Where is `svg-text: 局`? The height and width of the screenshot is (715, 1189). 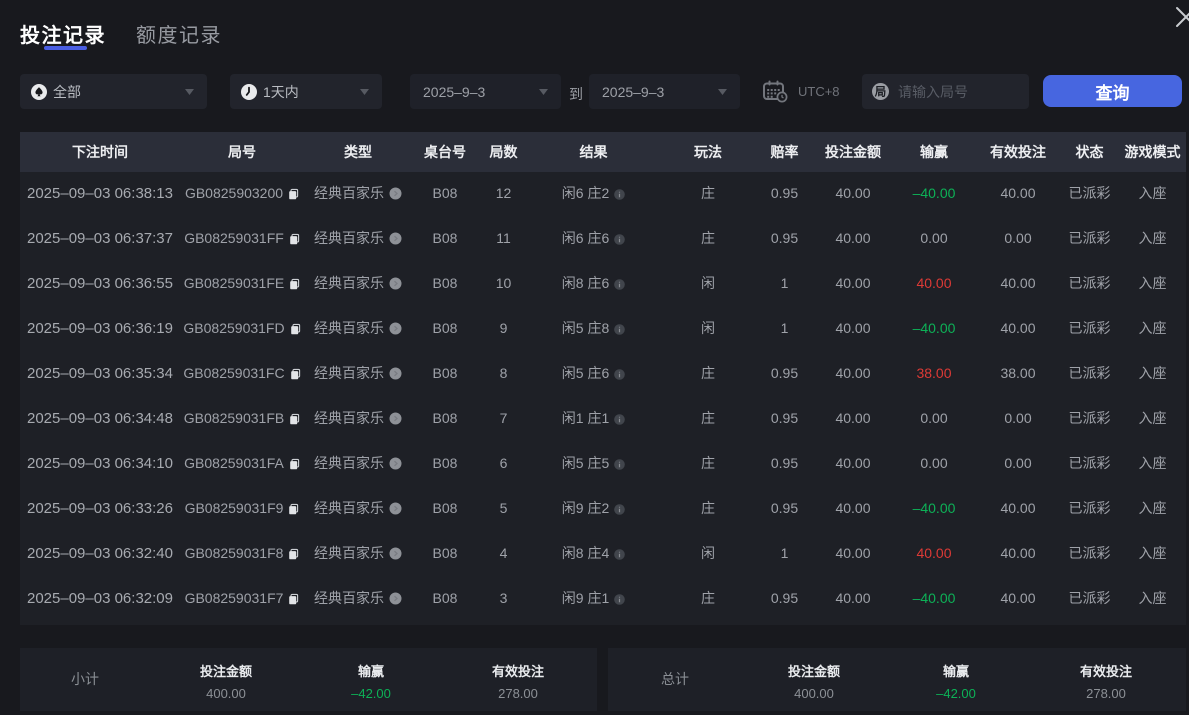
svg-text: 局 is located at coordinates (880, 91).